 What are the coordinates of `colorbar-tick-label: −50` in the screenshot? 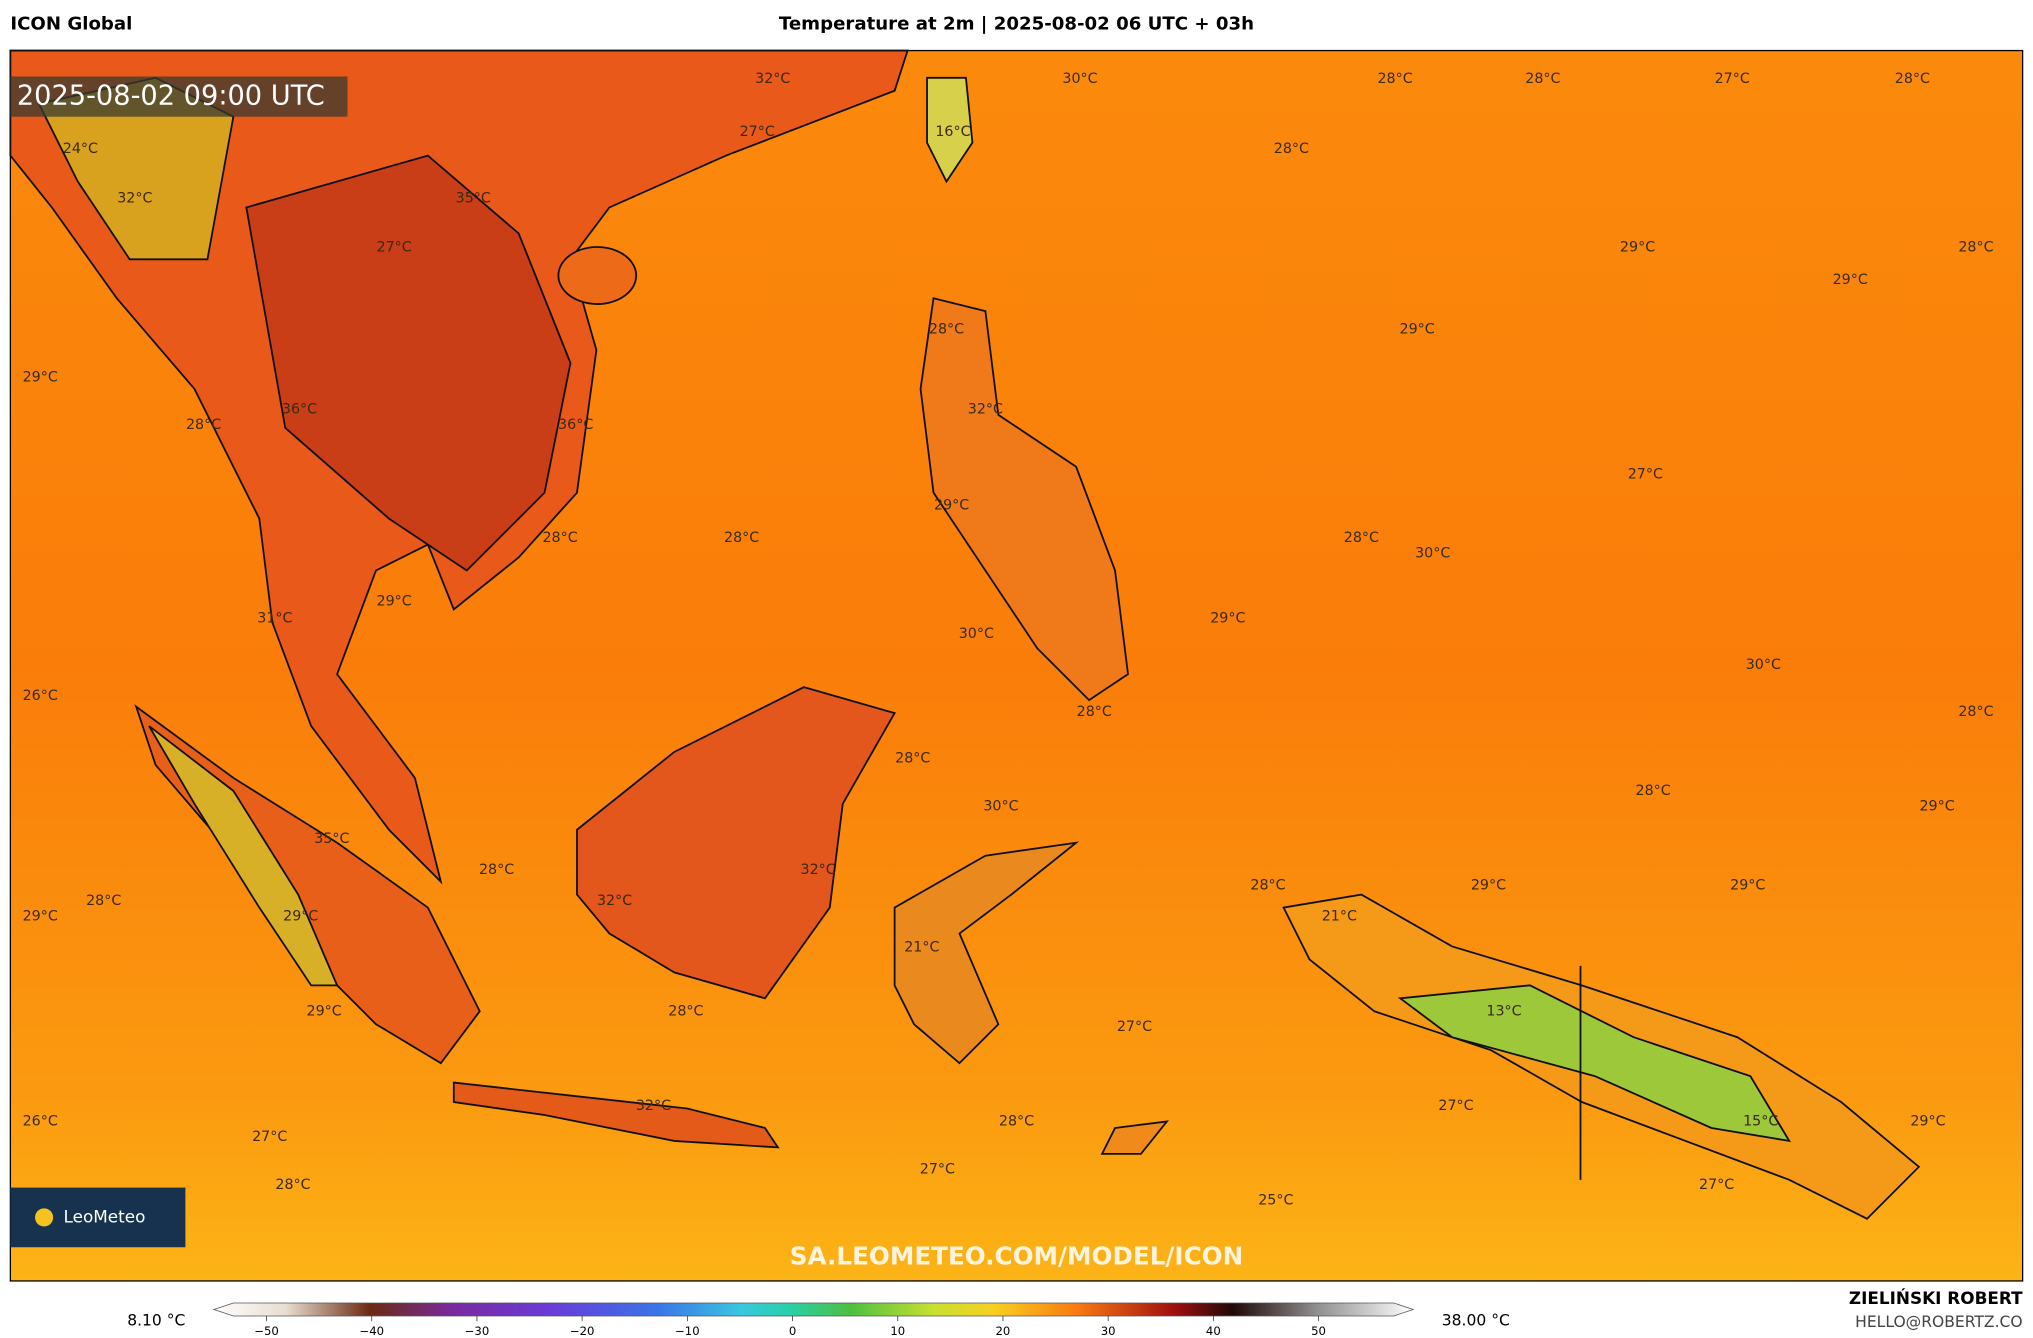 It's located at (266, 1331).